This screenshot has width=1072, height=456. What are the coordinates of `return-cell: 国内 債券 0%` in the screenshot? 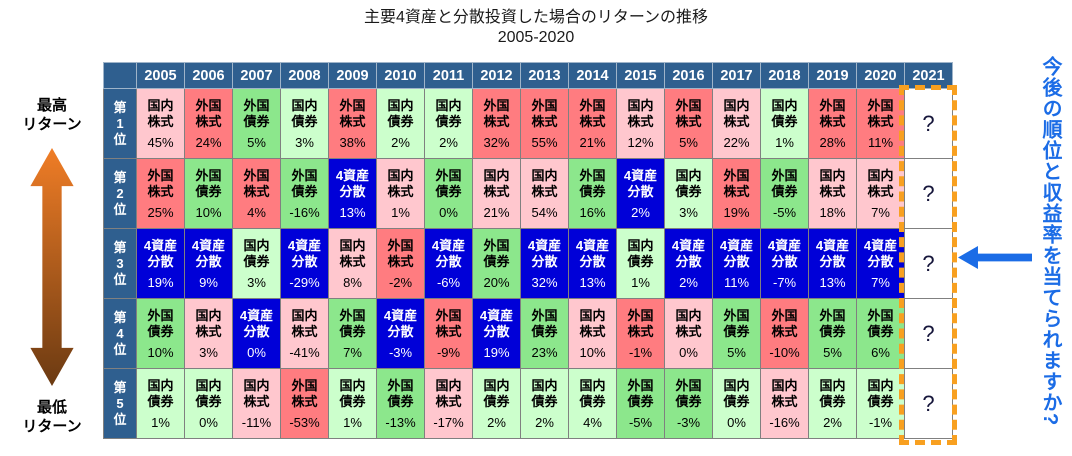 It's located at (208, 403).